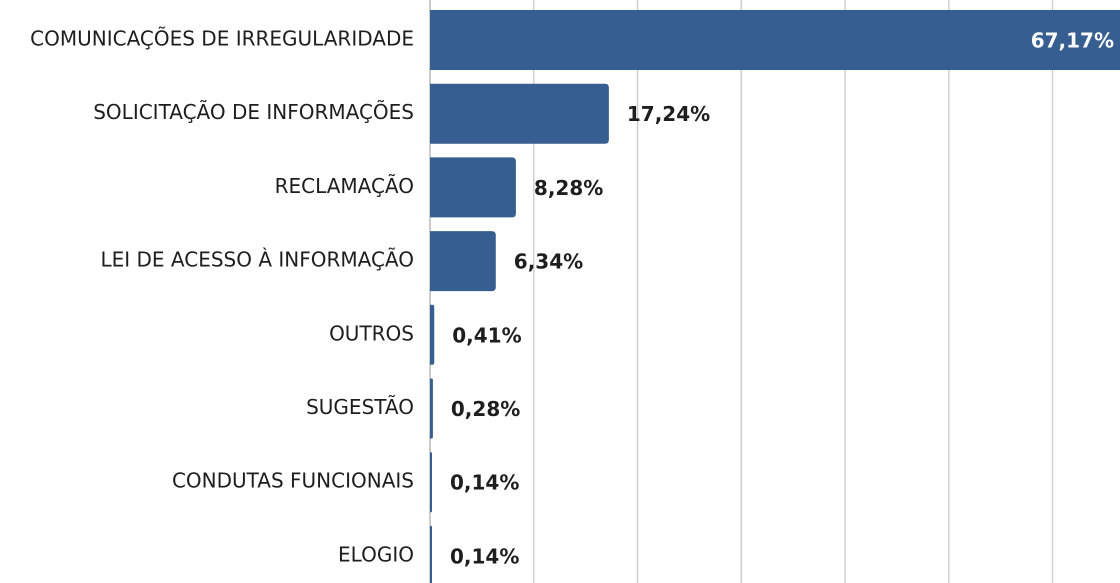  Describe the element at coordinates (376, 554) in the screenshot. I see `category-label: ELOGIO` at that location.